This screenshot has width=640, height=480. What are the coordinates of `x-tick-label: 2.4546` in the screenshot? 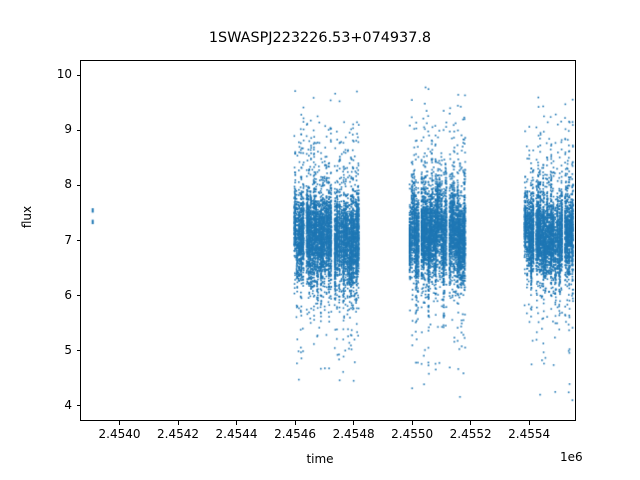 It's located at (295, 434).